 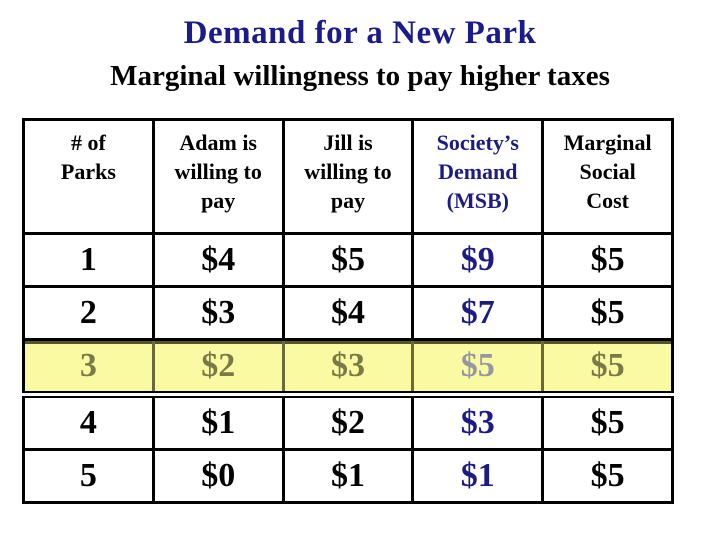 What do you see at coordinates (218, 313) in the screenshot?
I see `cell-adam: $3` at bounding box center [218, 313].